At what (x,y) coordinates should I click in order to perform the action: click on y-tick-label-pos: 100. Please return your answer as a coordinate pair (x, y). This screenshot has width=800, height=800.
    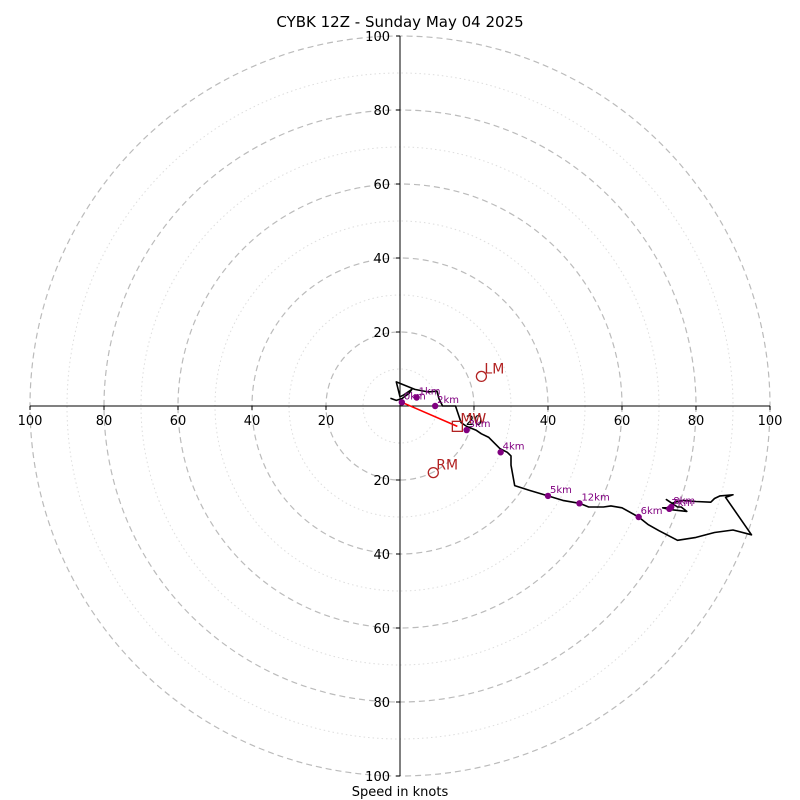
    Looking at the image, I should click on (377, 37).